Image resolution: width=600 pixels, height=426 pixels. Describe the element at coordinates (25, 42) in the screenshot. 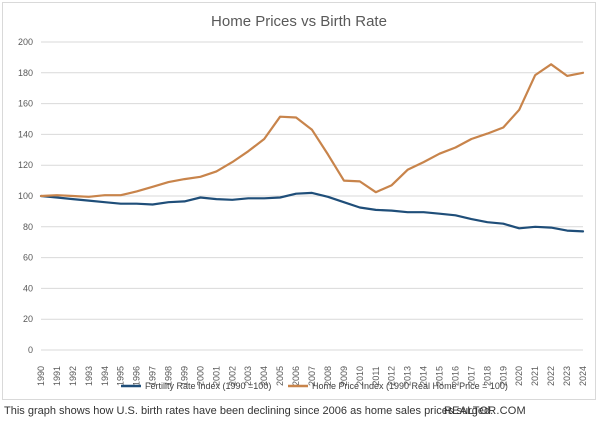

I see `y-tick-label: 200` at that location.